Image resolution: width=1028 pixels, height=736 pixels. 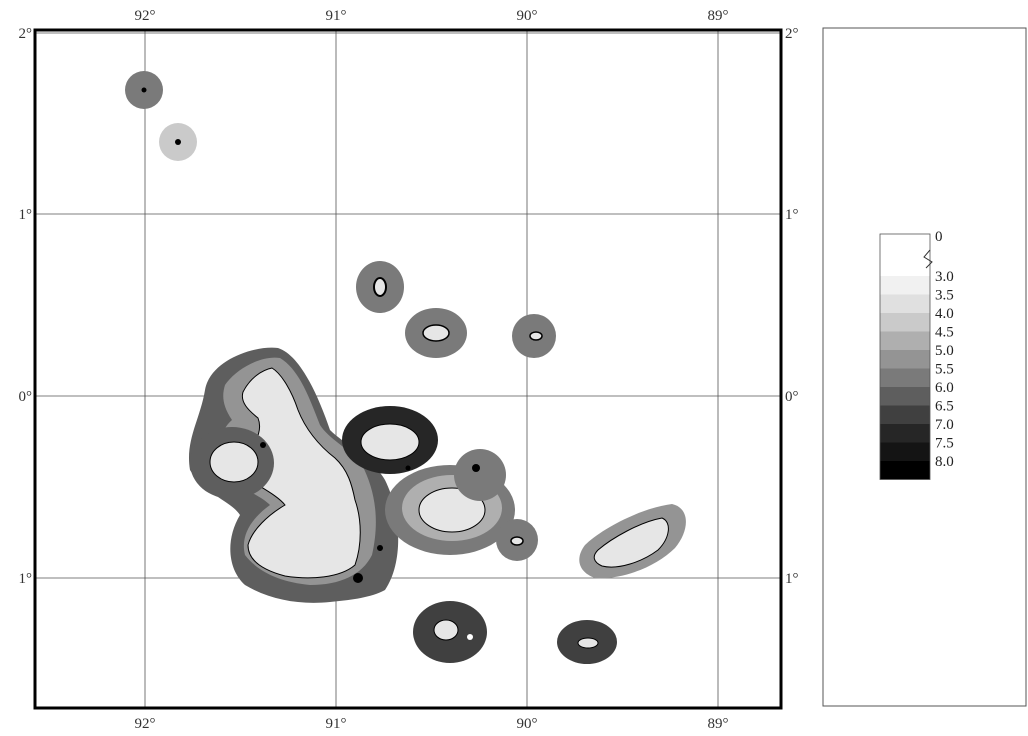 I want to click on bottom-tick-label: 89°, so click(x=718, y=724).